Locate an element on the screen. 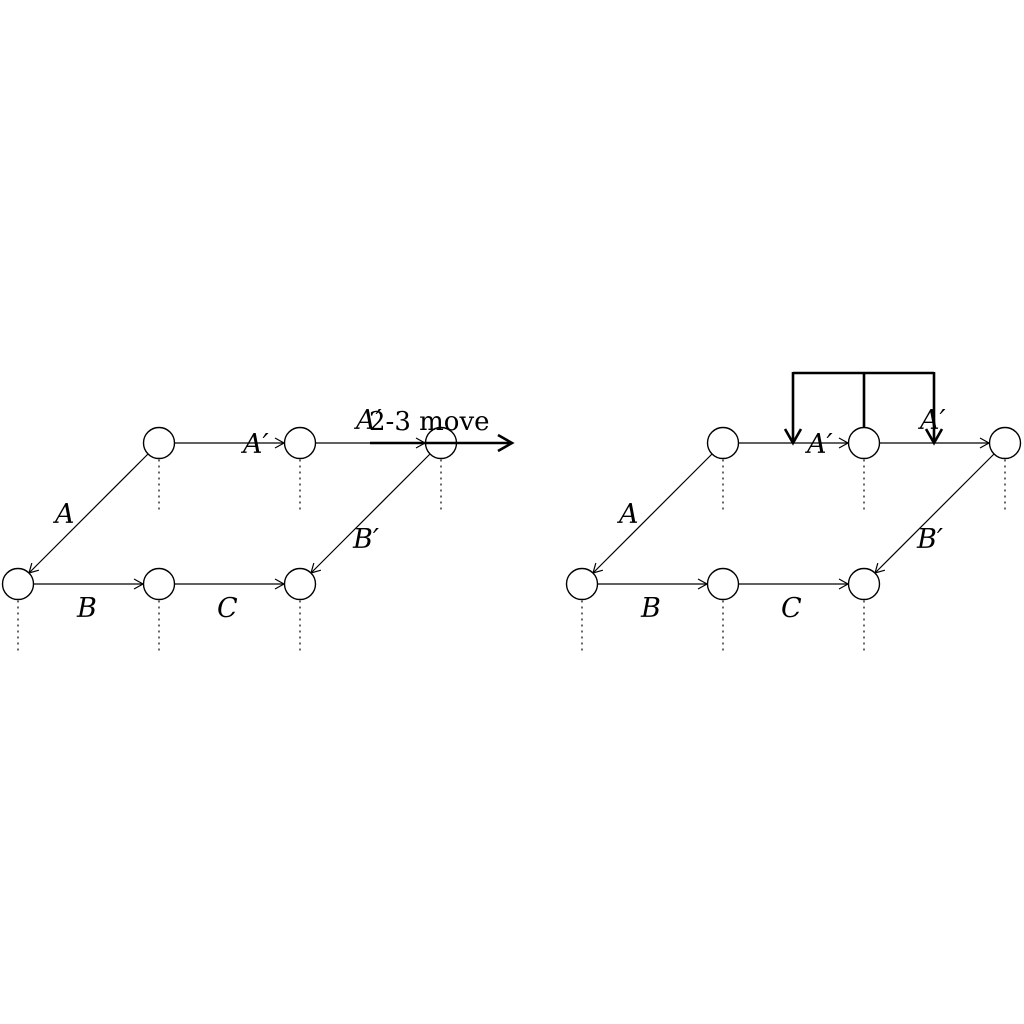  left-diagram: A A′ A′ B C B′ 2-3 move is located at coordinates (258, 528).